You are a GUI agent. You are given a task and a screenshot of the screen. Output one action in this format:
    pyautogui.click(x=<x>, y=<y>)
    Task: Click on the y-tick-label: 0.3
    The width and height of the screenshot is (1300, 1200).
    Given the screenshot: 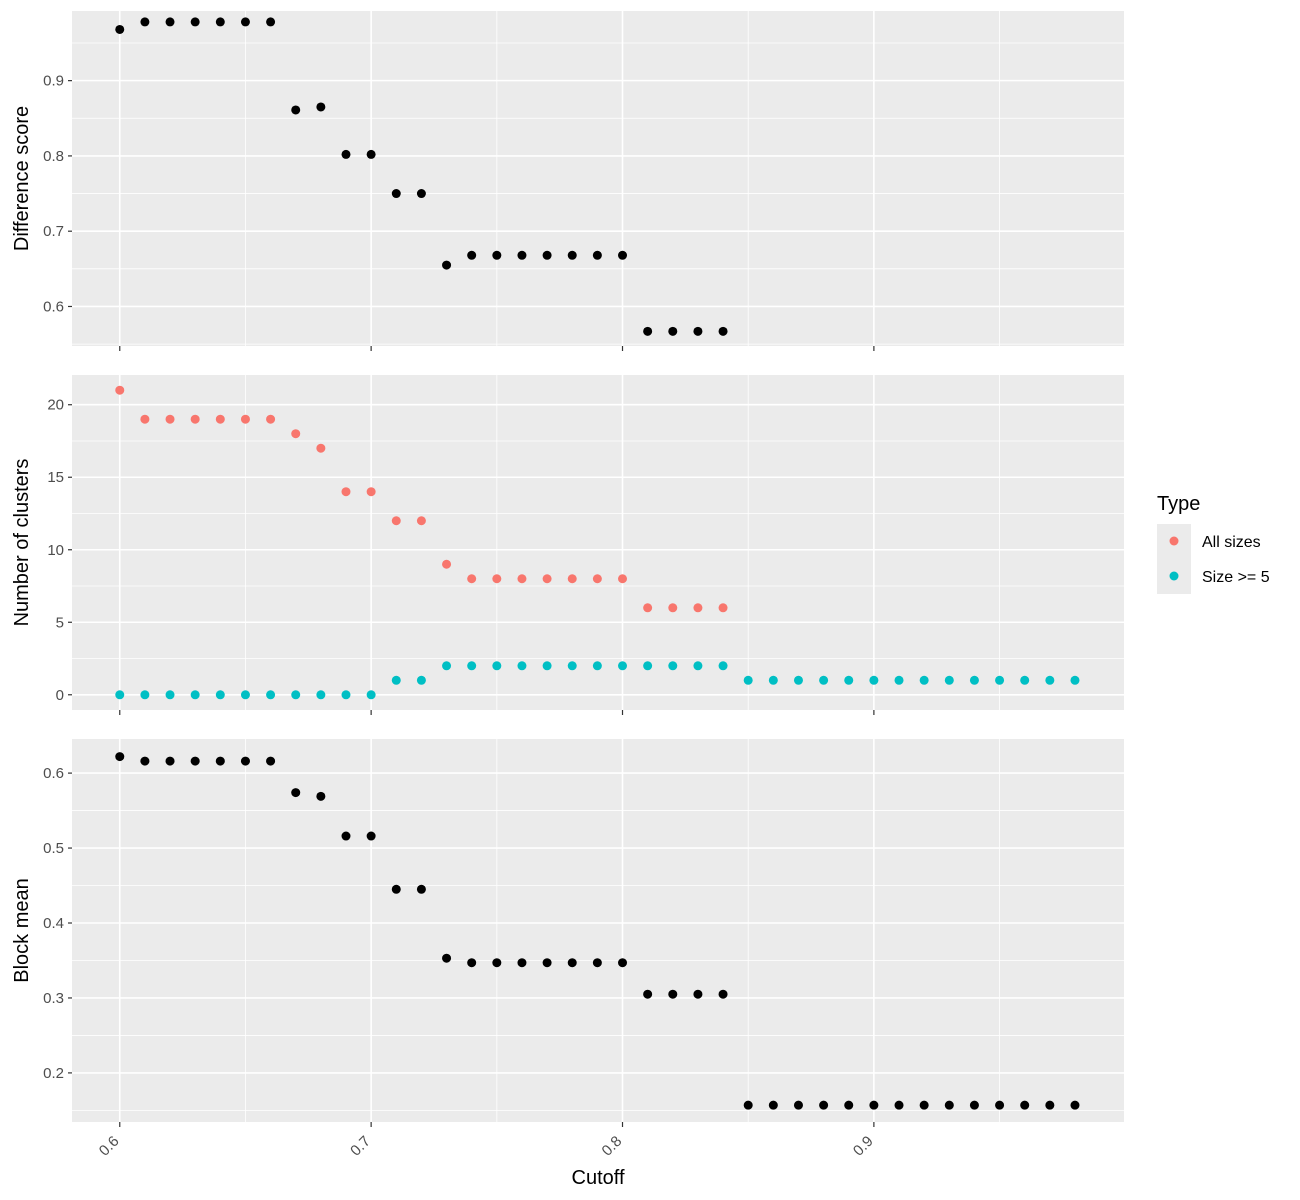 What is the action you would take?
    pyautogui.click(x=53, y=998)
    